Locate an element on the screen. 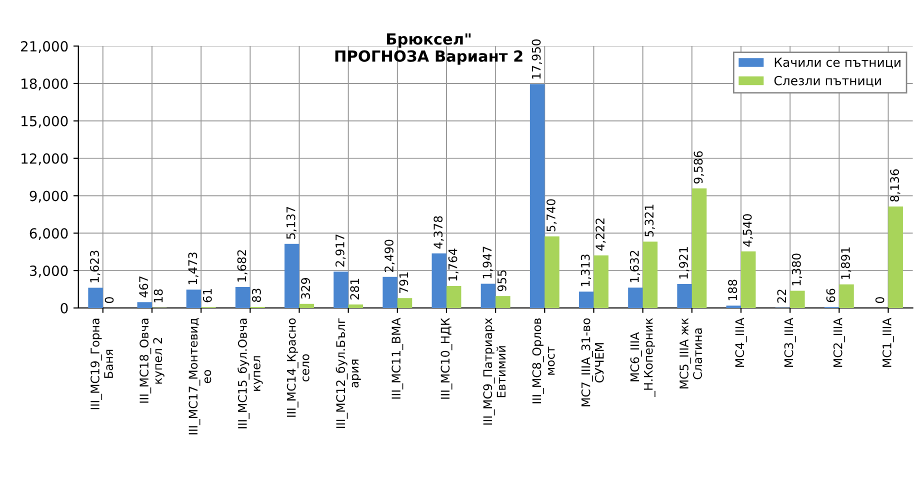  data-label: 8,136 is located at coordinates (895, 185).